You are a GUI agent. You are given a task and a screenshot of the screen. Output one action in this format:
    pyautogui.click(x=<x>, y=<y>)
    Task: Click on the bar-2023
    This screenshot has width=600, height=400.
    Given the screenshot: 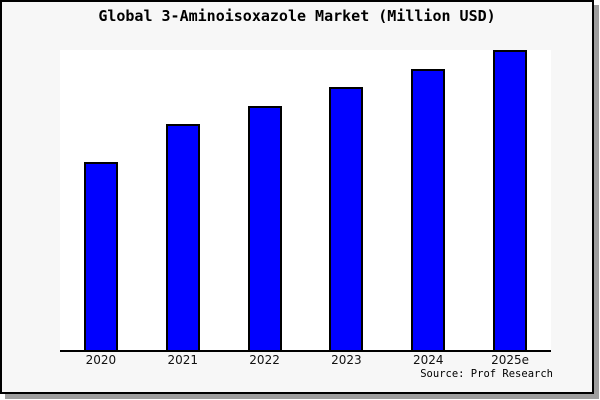 What is the action you would take?
    pyautogui.click(x=346, y=218)
    